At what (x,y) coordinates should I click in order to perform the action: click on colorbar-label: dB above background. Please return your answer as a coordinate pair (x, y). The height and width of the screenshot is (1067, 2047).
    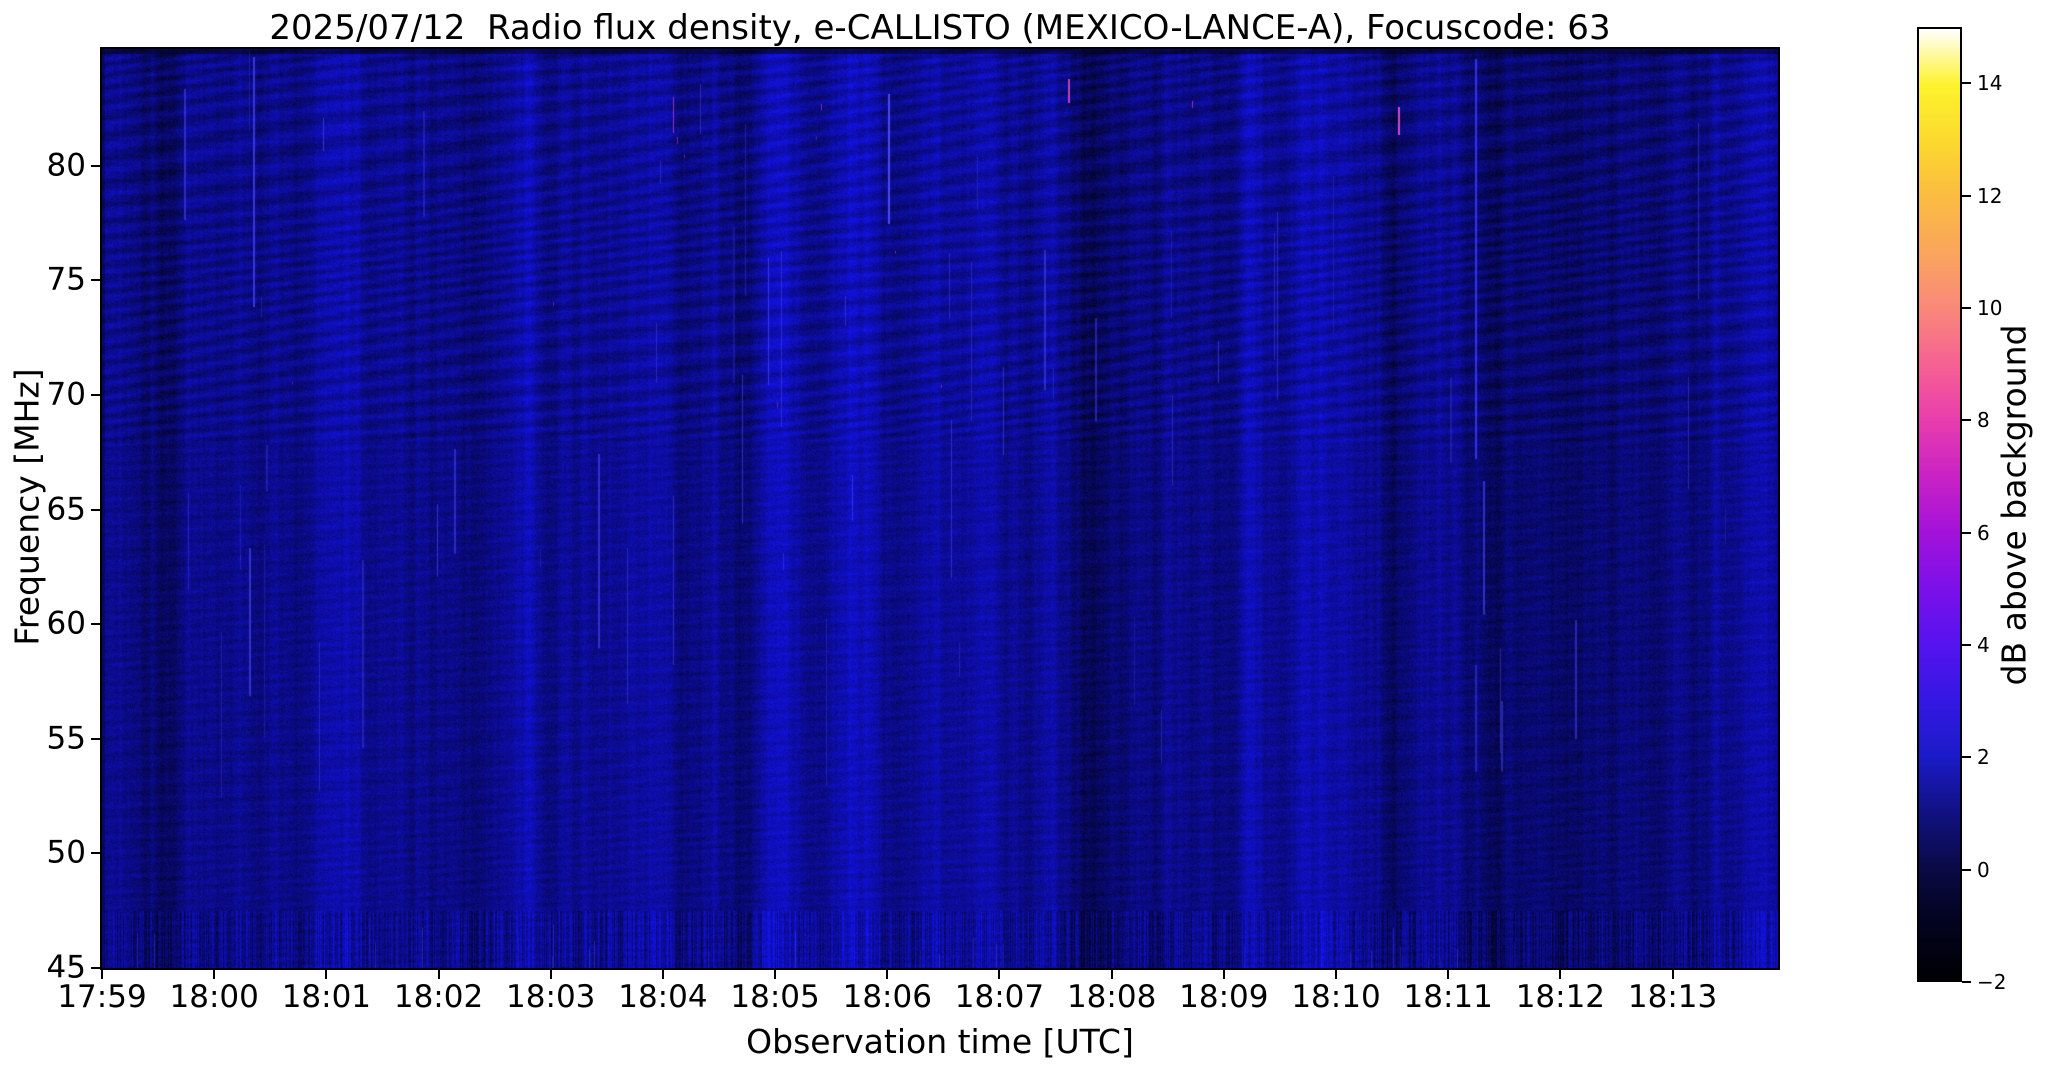
    Looking at the image, I should click on (2014, 505).